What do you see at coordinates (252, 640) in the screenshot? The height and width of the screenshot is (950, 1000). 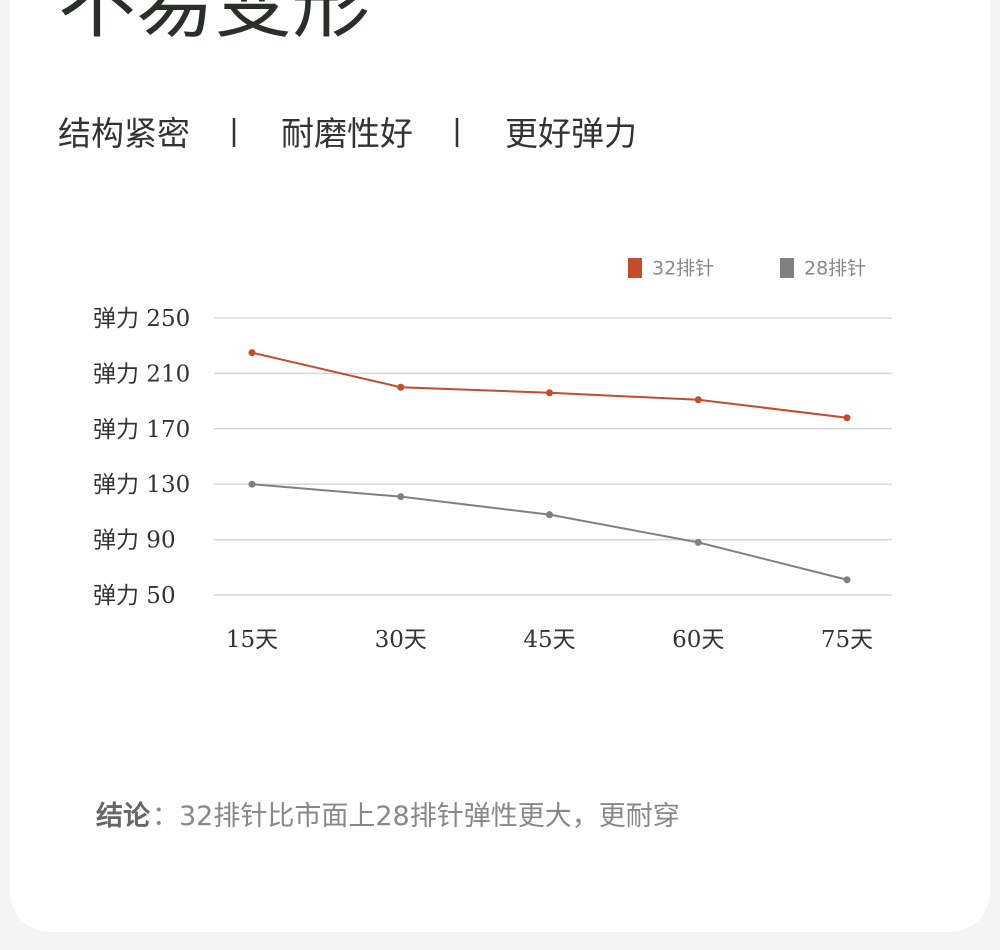 I see `x-tick-label: 15天` at bounding box center [252, 640].